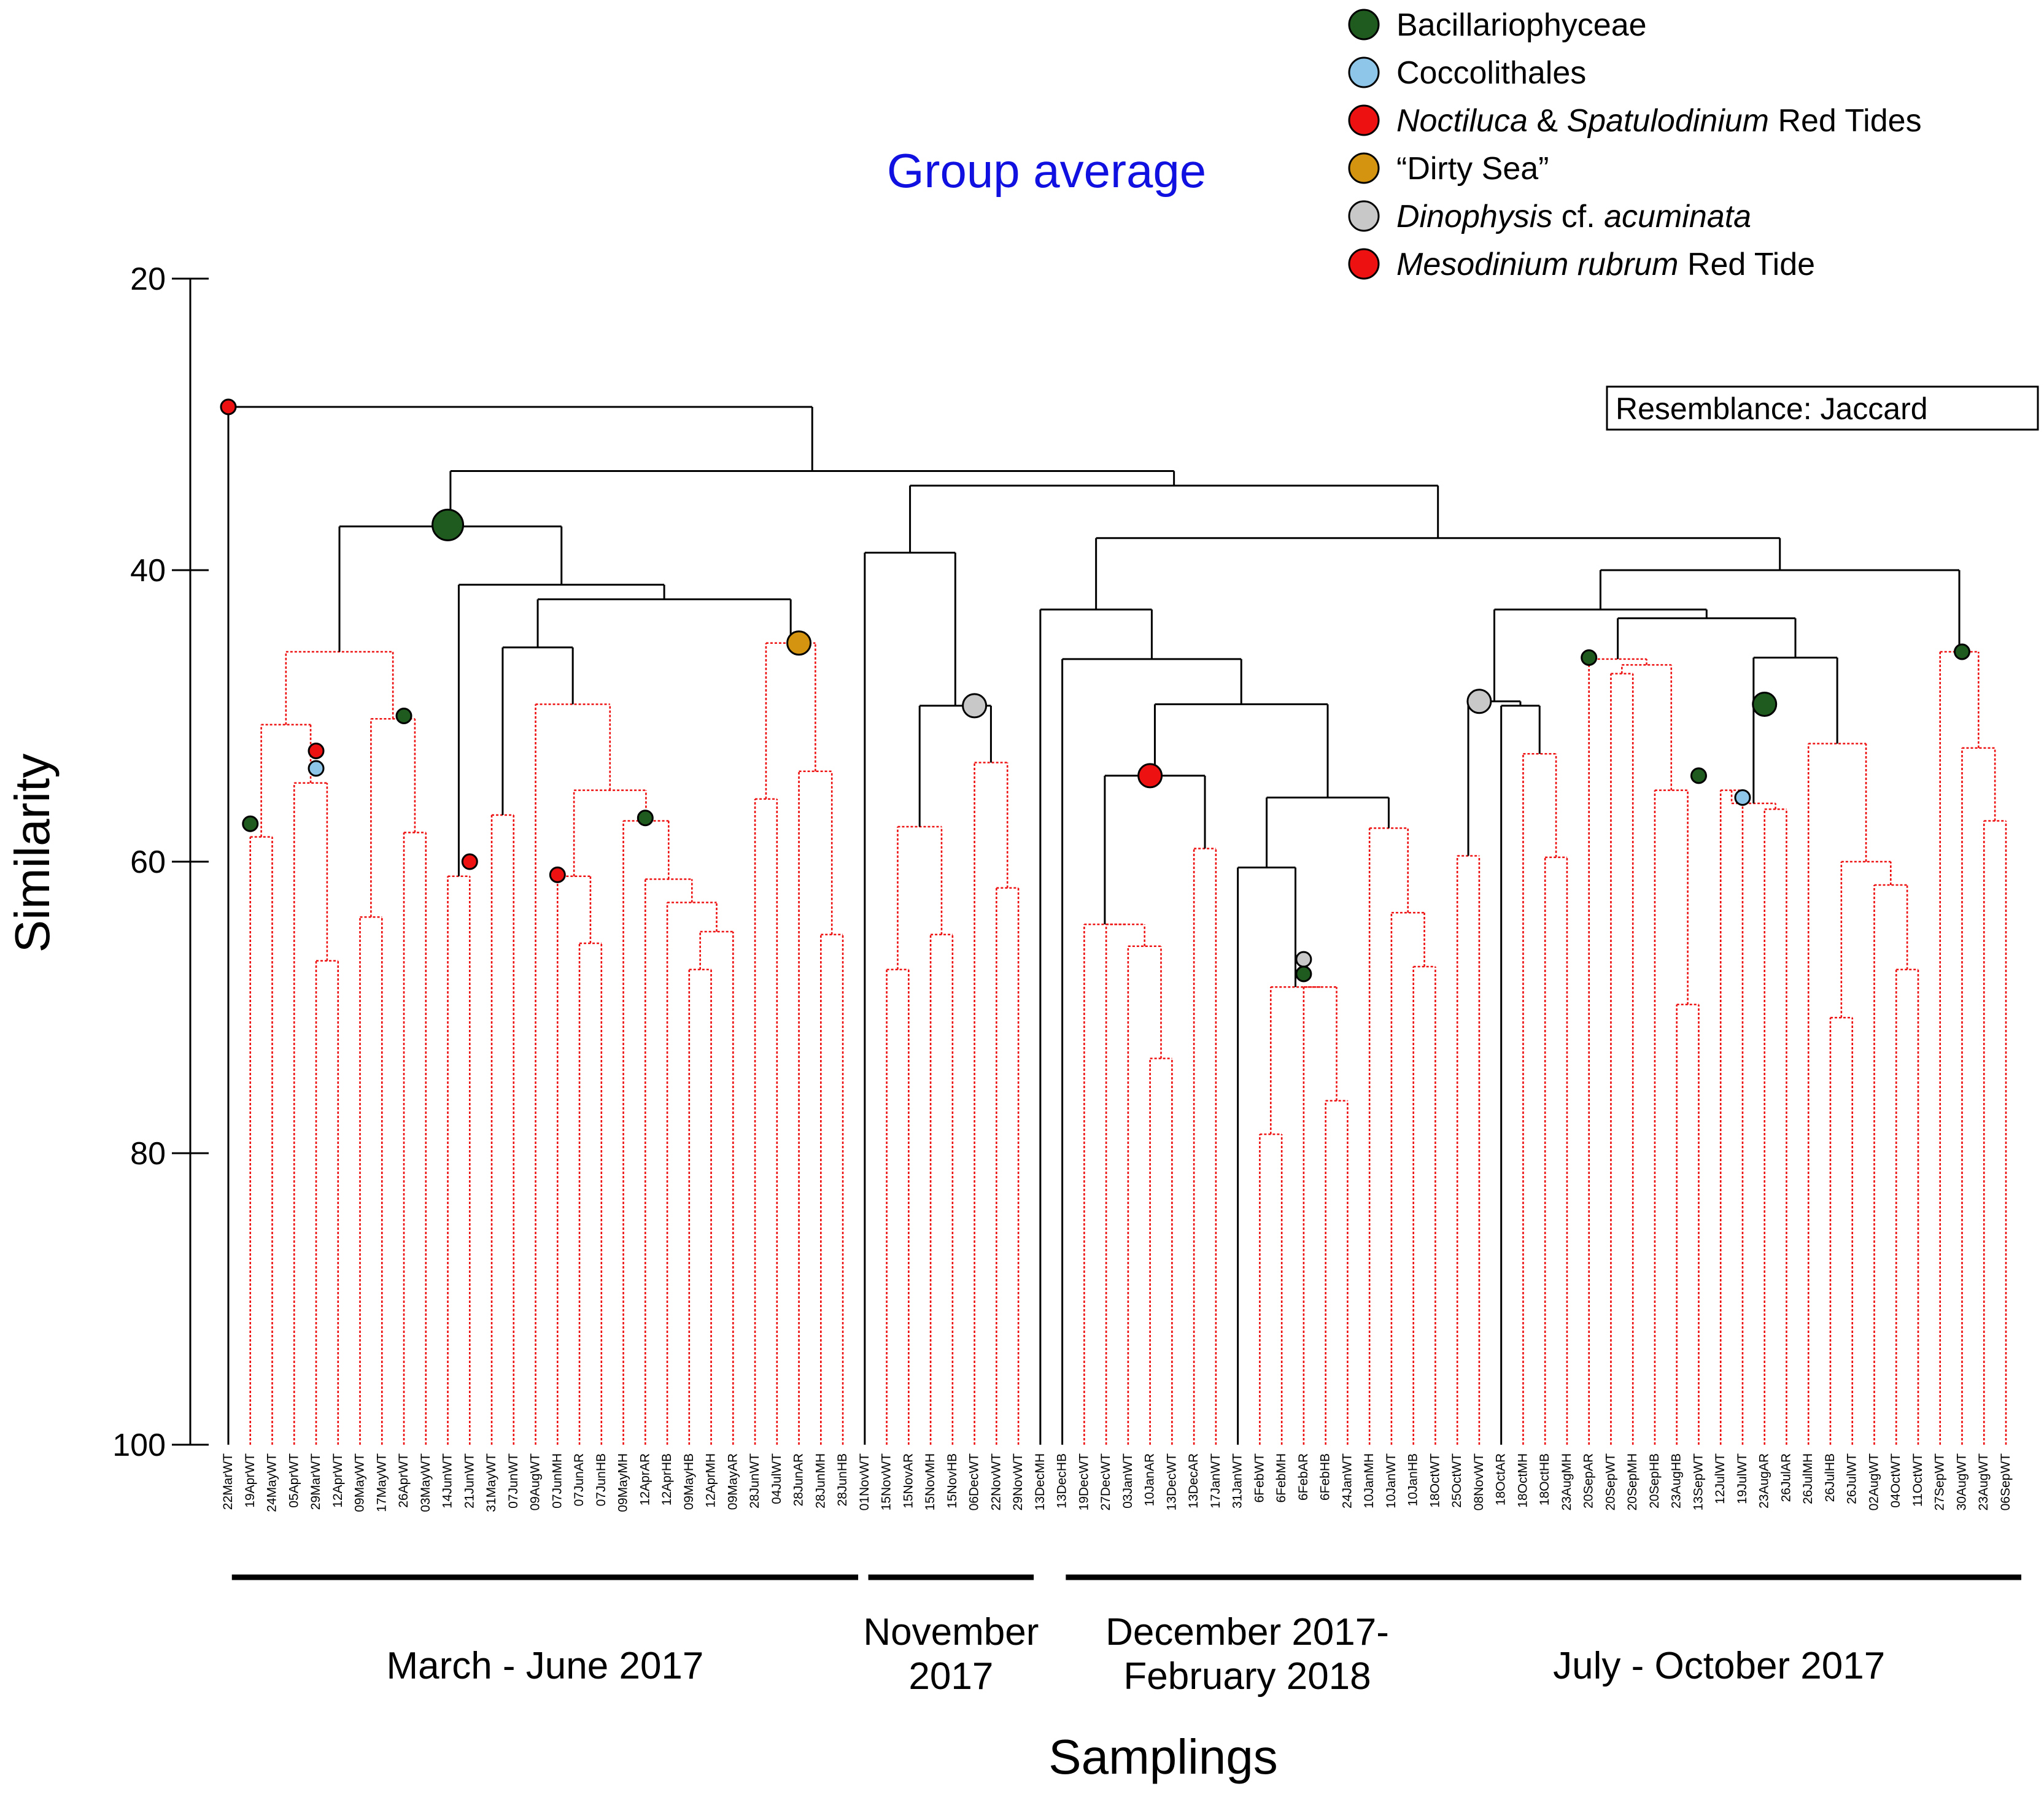  I want to click on y-tick-label: 40, so click(148, 571).